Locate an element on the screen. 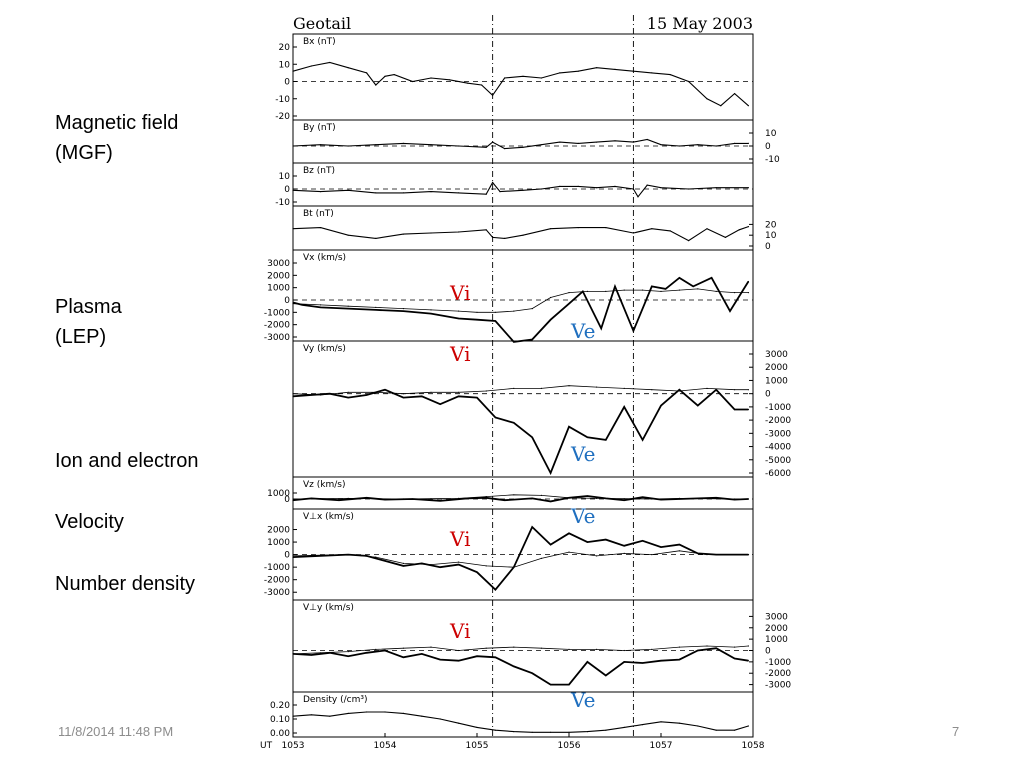 The image size is (1024, 768). label-velocity: Velocity is located at coordinates (89, 522).